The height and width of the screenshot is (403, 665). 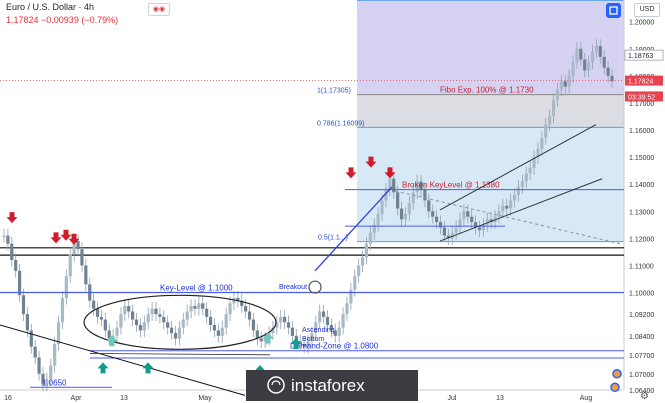 What do you see at coordinates (315, 287) in the screenshot?
I see `breakout-circle` at bounding box center [315, 287].